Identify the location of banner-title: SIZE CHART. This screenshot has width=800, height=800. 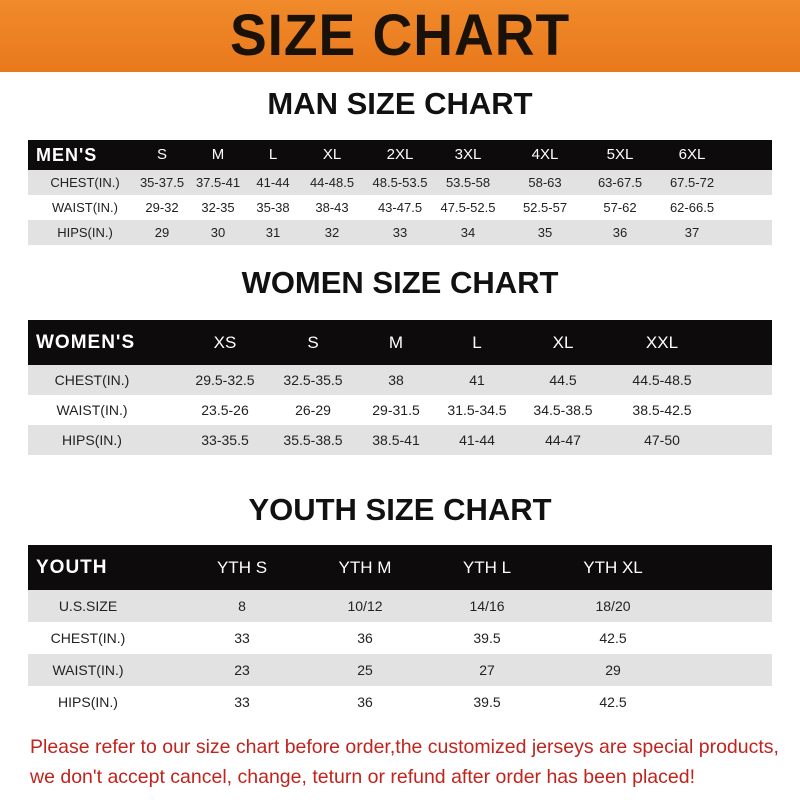
(400, 35).